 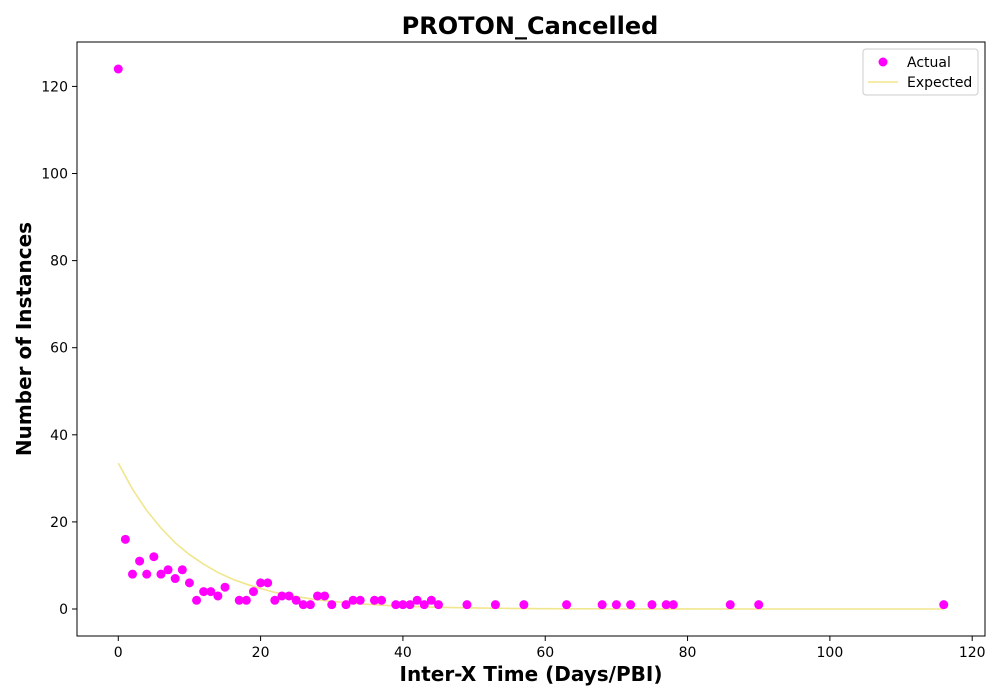 I want to click on x-tick-label: 120, so click(x=972, y=653).